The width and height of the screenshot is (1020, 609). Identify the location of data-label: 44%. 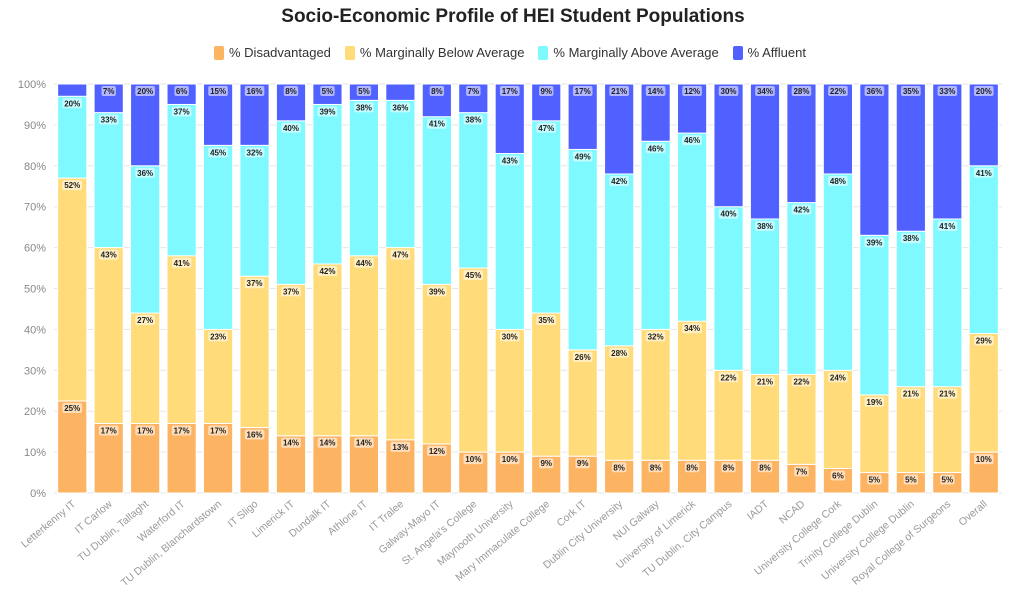
(364, 263).